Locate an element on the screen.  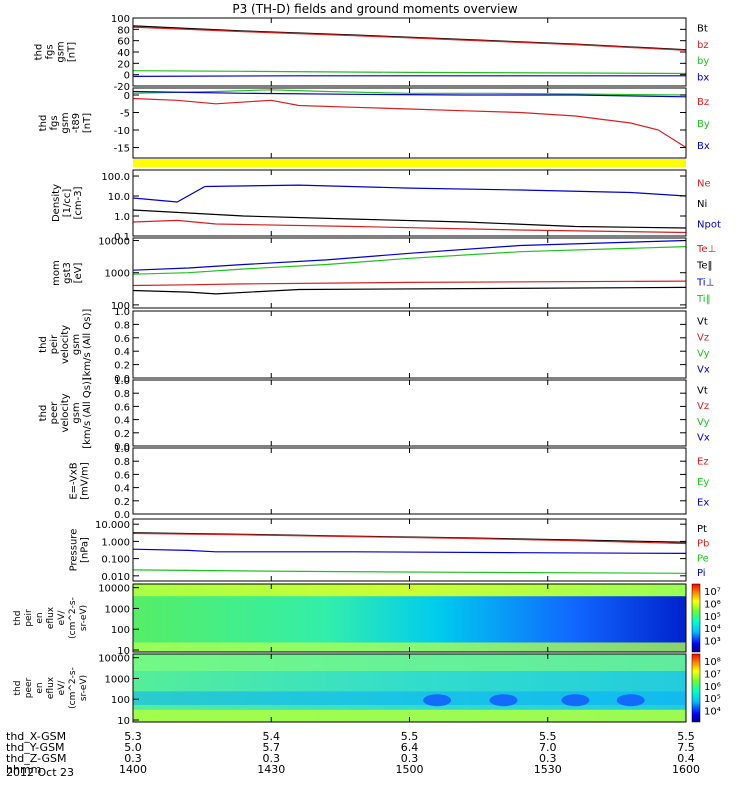
peir_spec-ytick-2: 100 is located at coordinates (120, 630).